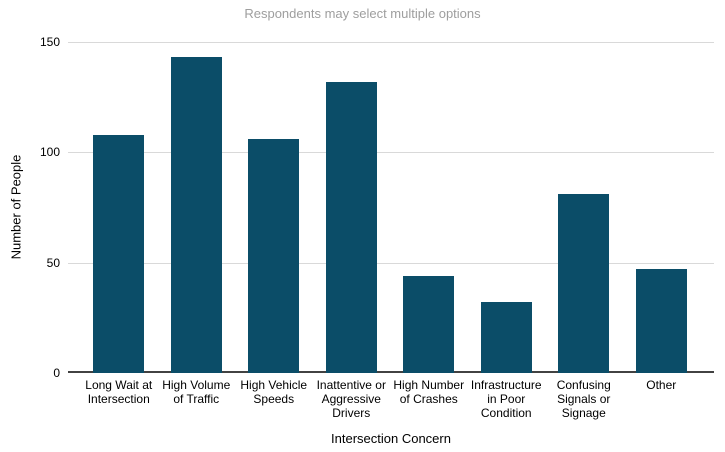  I want to click on y-tick-label-50: 50, so click(53, 262).